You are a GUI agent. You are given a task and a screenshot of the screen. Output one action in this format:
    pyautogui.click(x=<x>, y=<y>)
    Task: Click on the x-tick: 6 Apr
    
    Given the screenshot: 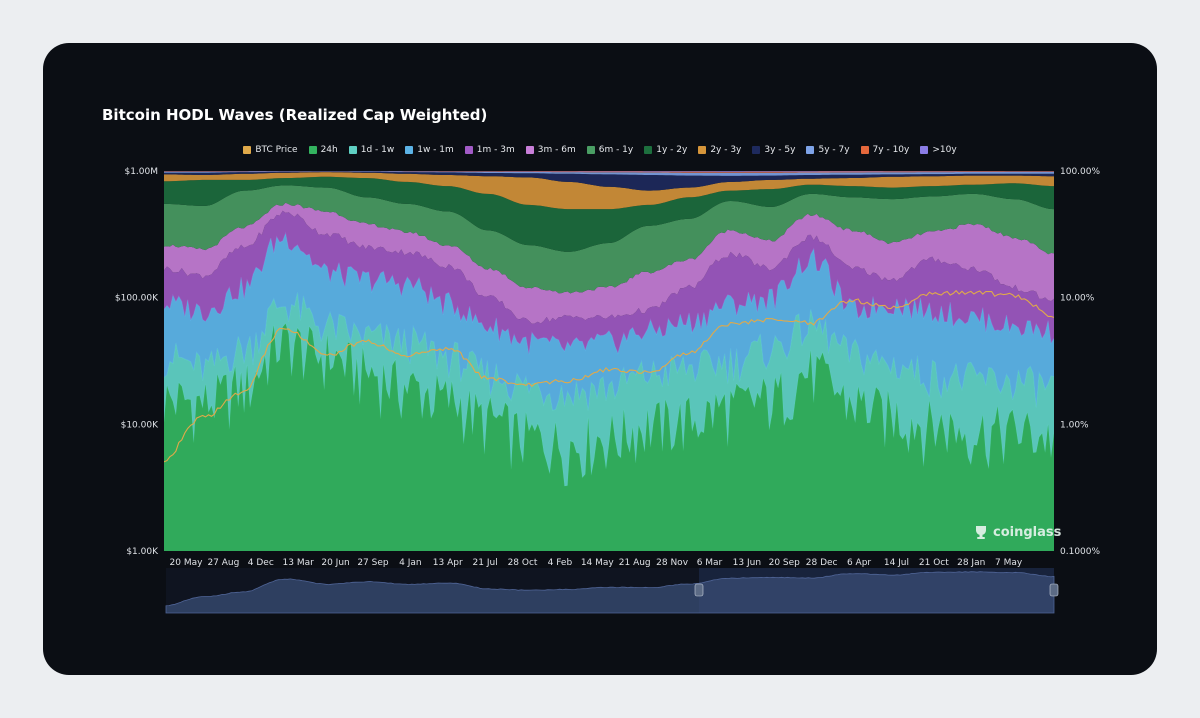 What is the action you would take?
    pyautogui.click(x=859, y=563)
    